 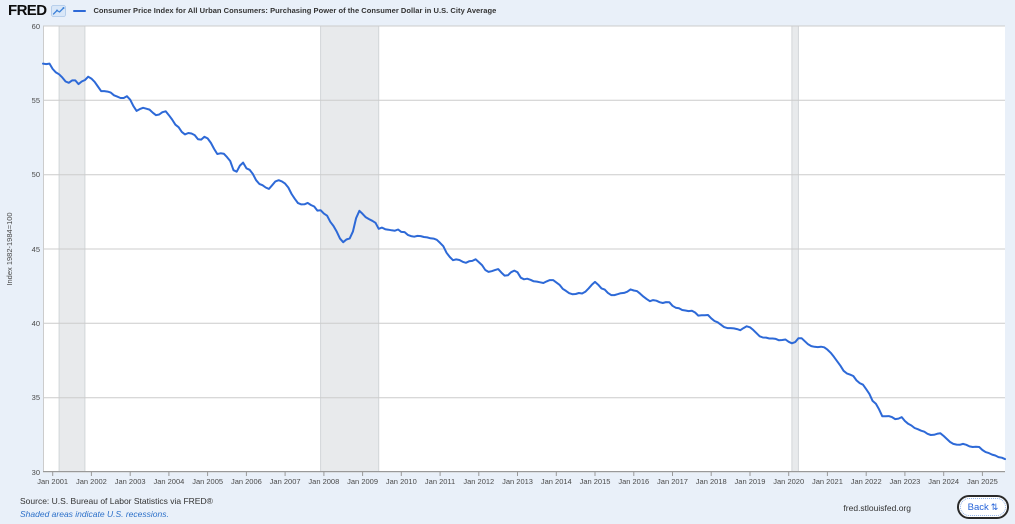 What do you see at coordinates (35, 472) in the screenshot?
I see `y-tick-label: 30` at bounding box center [35, 472].